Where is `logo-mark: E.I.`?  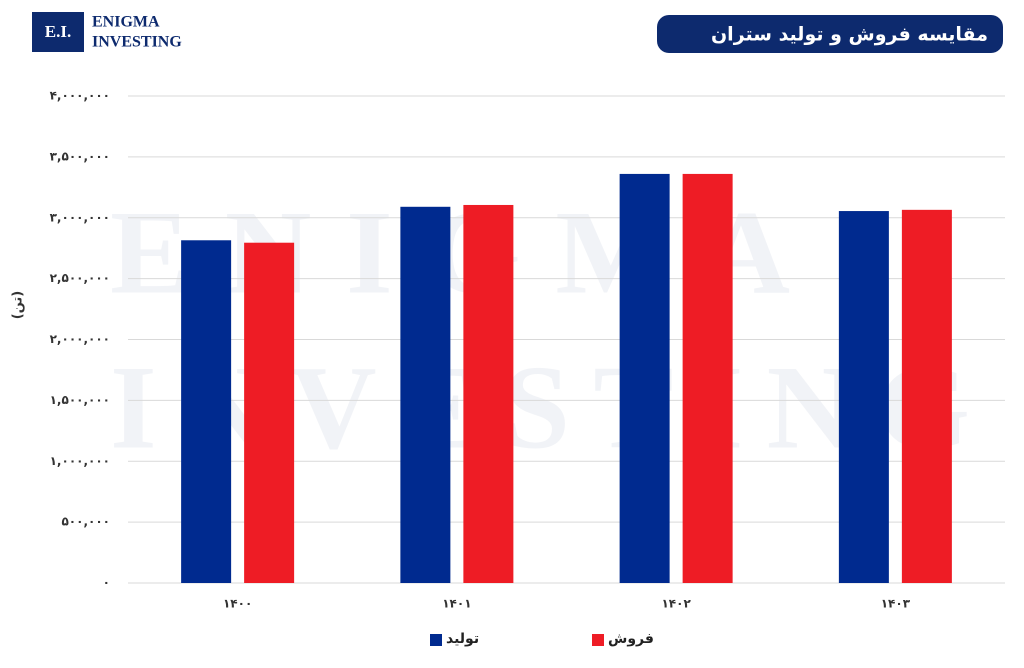
logo-mark: E.I. is located at coordinates (58, 31).